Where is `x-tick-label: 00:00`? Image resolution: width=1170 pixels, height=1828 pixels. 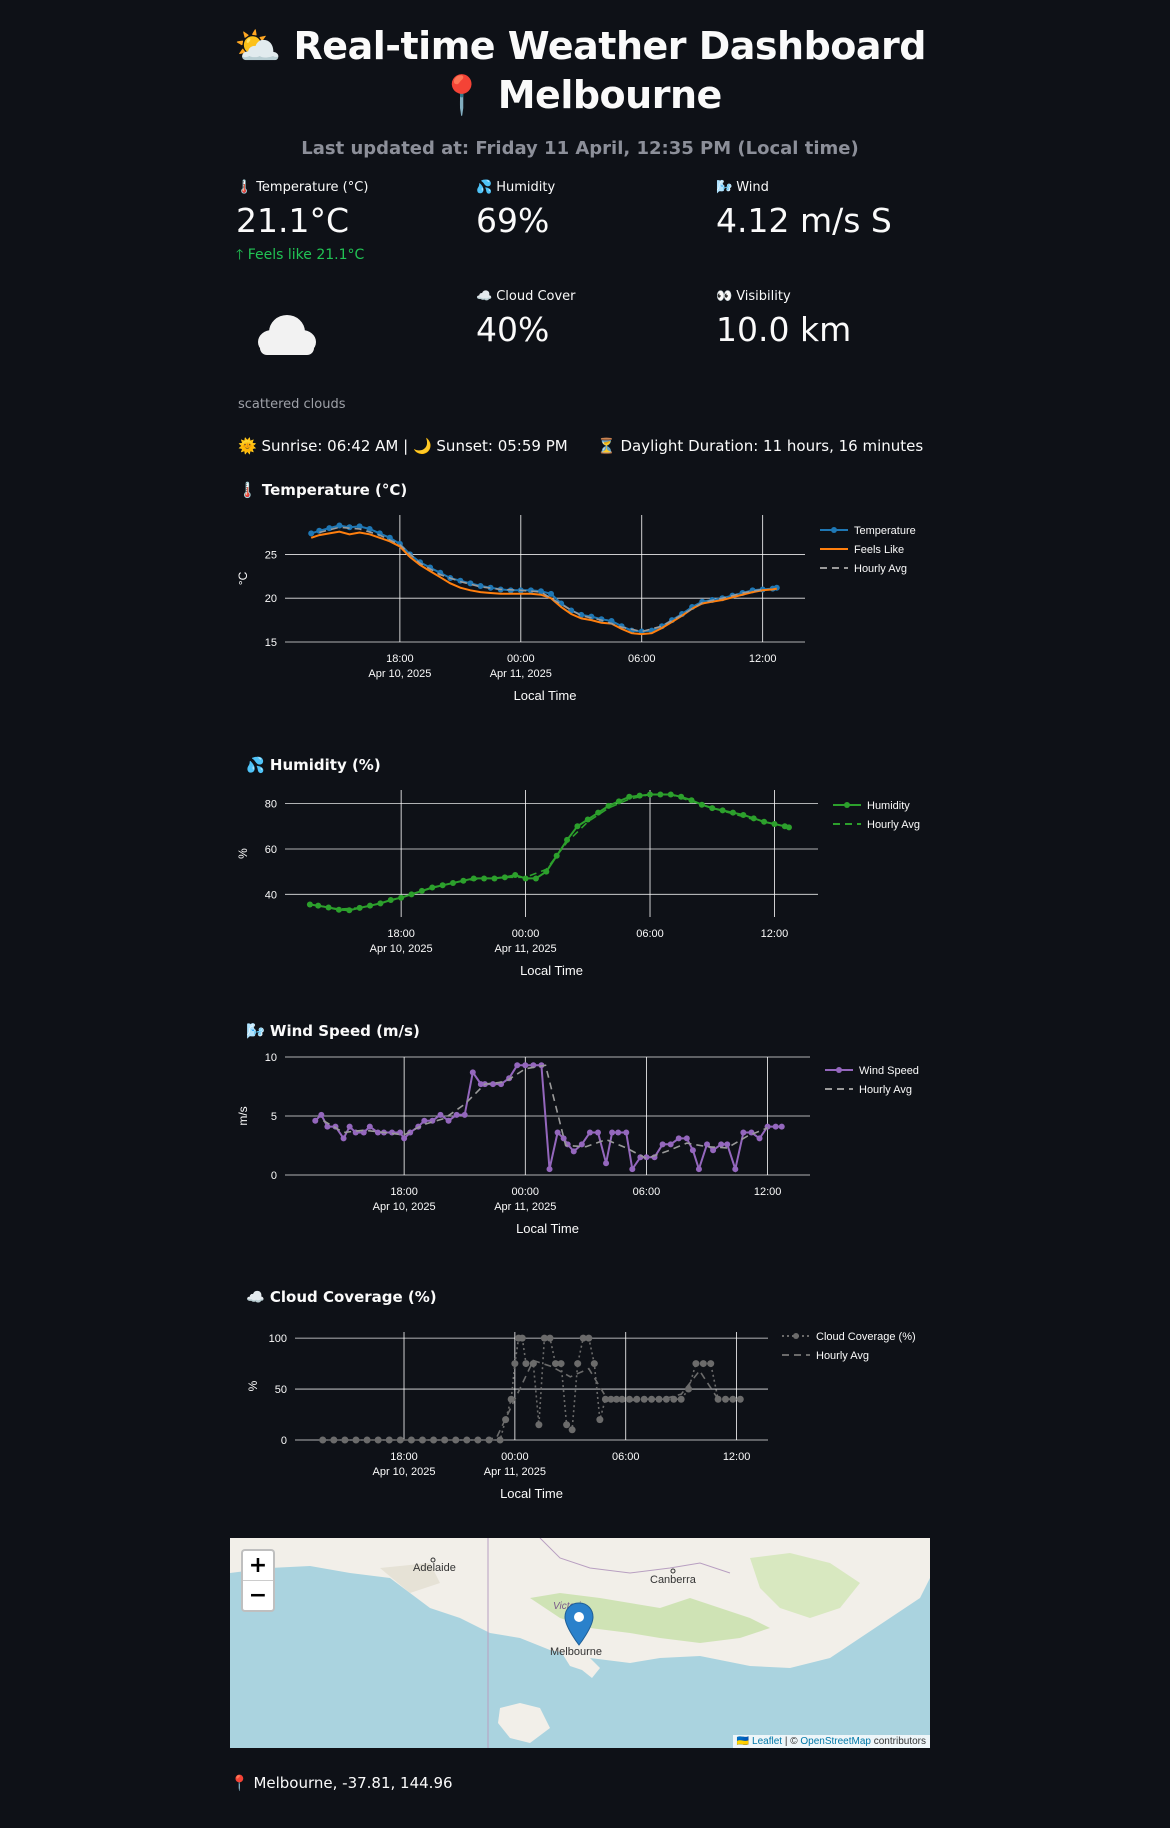 x-tick-label: 00:00 is located at coordinates (521, 659).